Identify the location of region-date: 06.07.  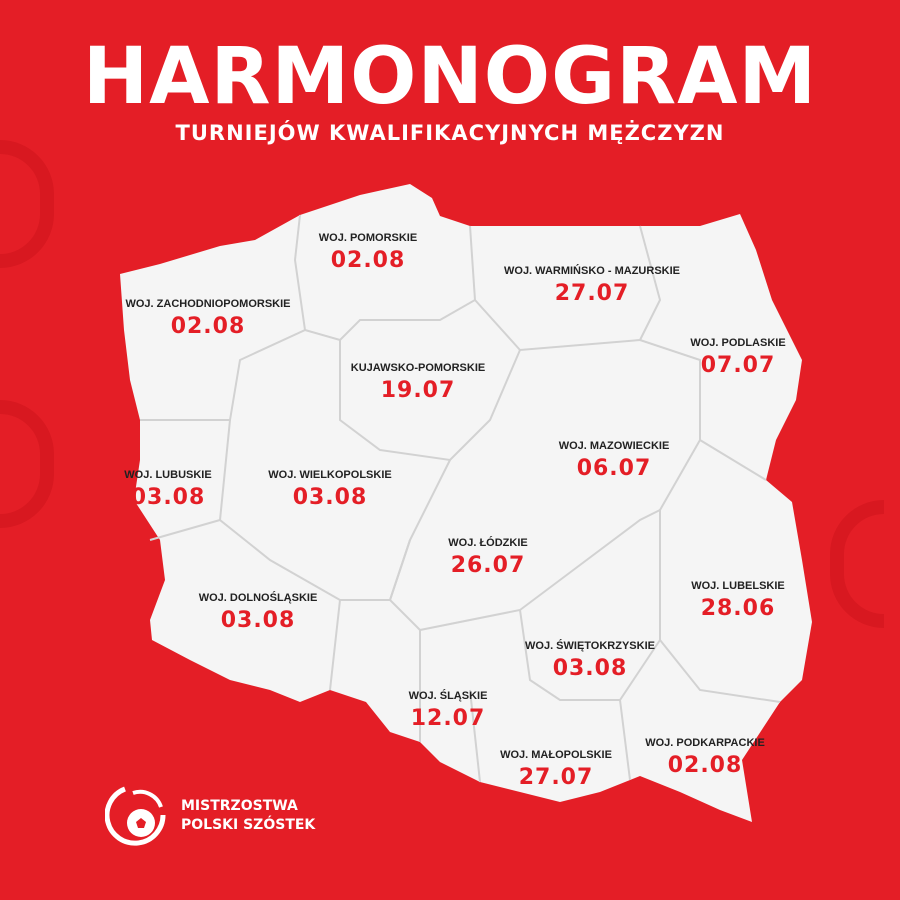
(614, 468).